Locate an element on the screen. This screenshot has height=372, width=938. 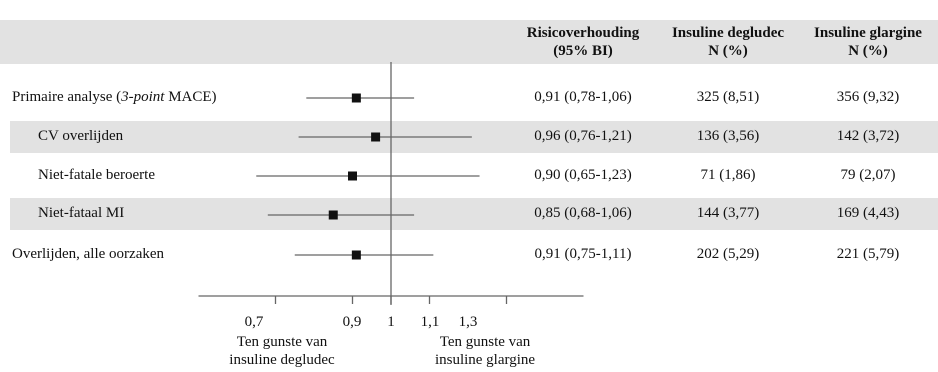
favours-degludec-line2: insuline degludec is located at coordinates (282, 360).